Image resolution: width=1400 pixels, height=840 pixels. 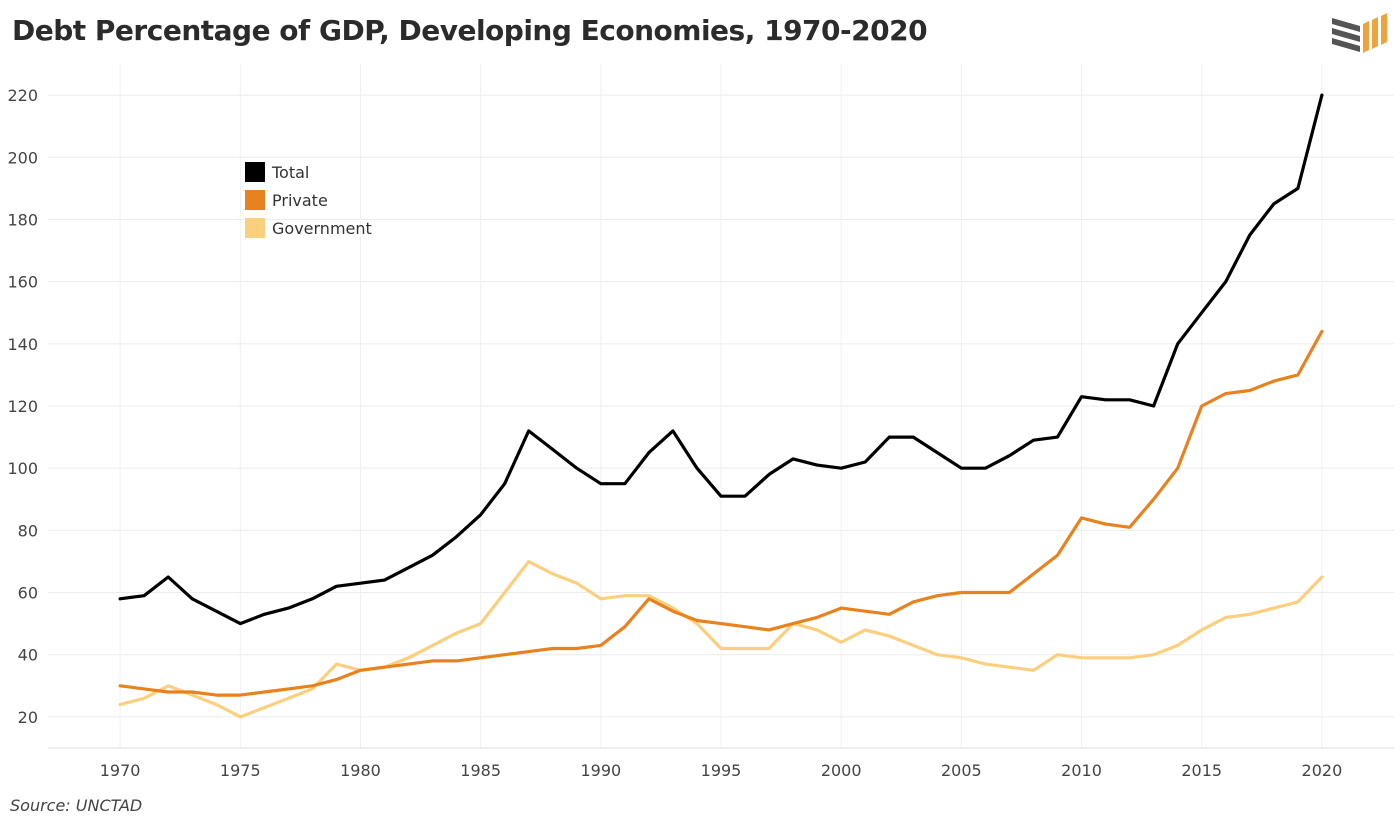 What do you see at coordinates (1322, 770) in the screenshot?
I see `x-tick-label: 2020` at bounding box center [1322, 770].